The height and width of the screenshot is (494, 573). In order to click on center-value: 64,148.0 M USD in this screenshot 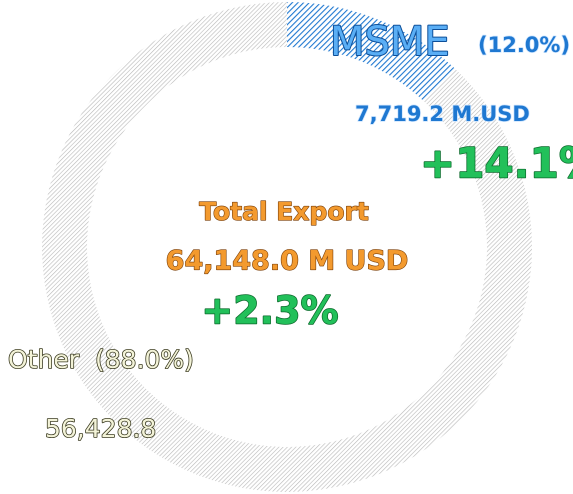, I will do `click(287, 261)`.